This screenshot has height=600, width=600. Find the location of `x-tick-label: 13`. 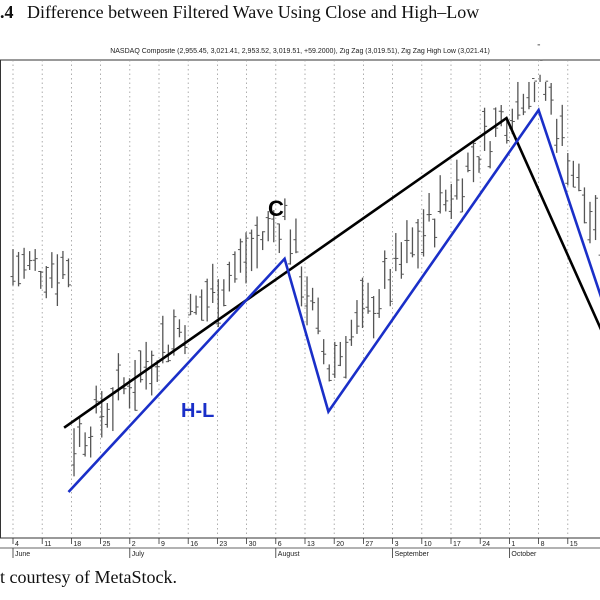

x-tick-label: 13 is located at coordinates (311, 544).